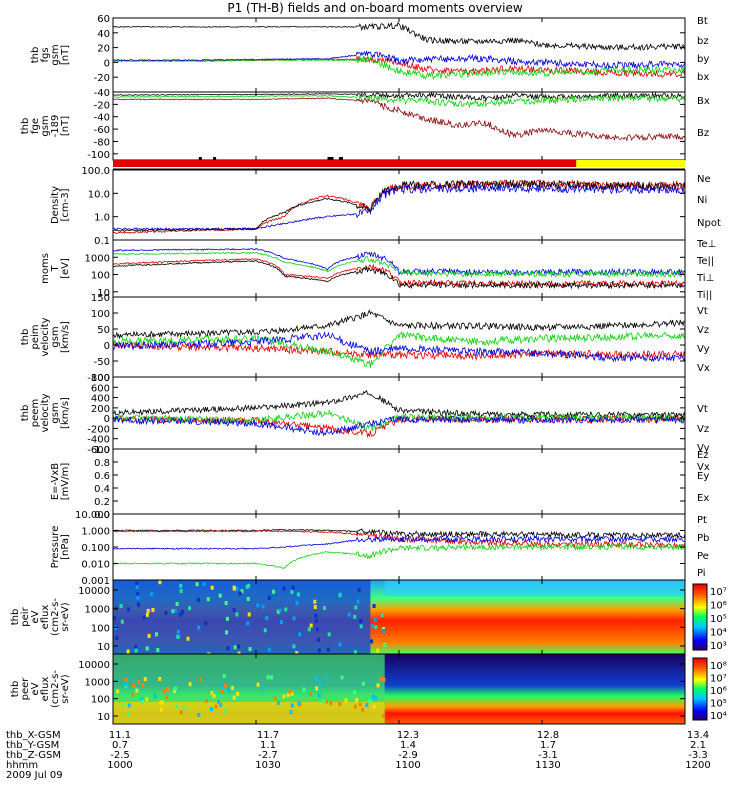 Image resolution: width=750 pixels, height=800 pixels. I want to click on legend-label: Ez, so click(703, 455).